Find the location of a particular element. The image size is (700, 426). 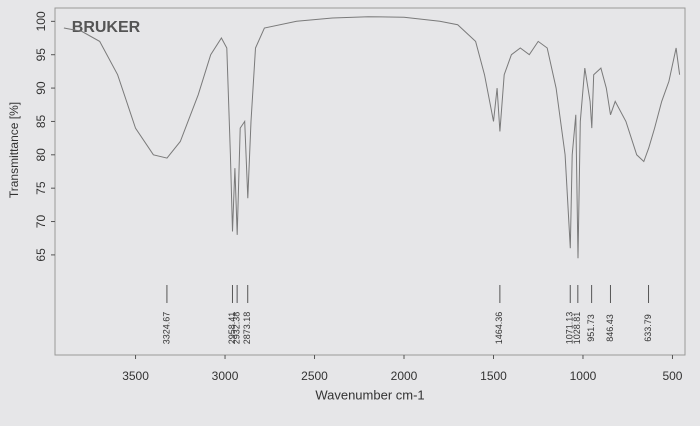

x-tick-label: 500 is located at coordinates (672, 376).